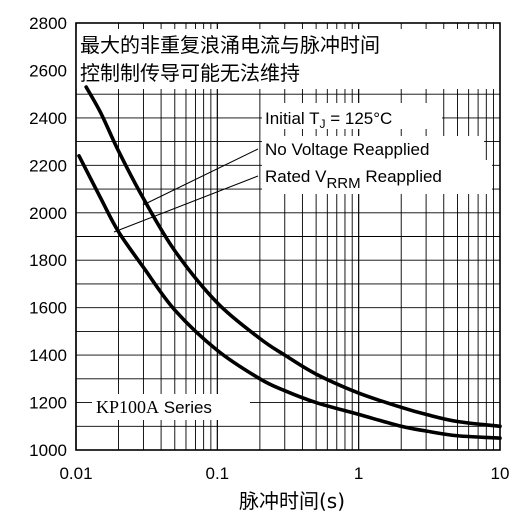 Image resolution: width=521 pixels, height=512 pixels. Describe the element at coordinates (48, 450) in the screenshot. I see `y-tick-label: 1000` at that location.